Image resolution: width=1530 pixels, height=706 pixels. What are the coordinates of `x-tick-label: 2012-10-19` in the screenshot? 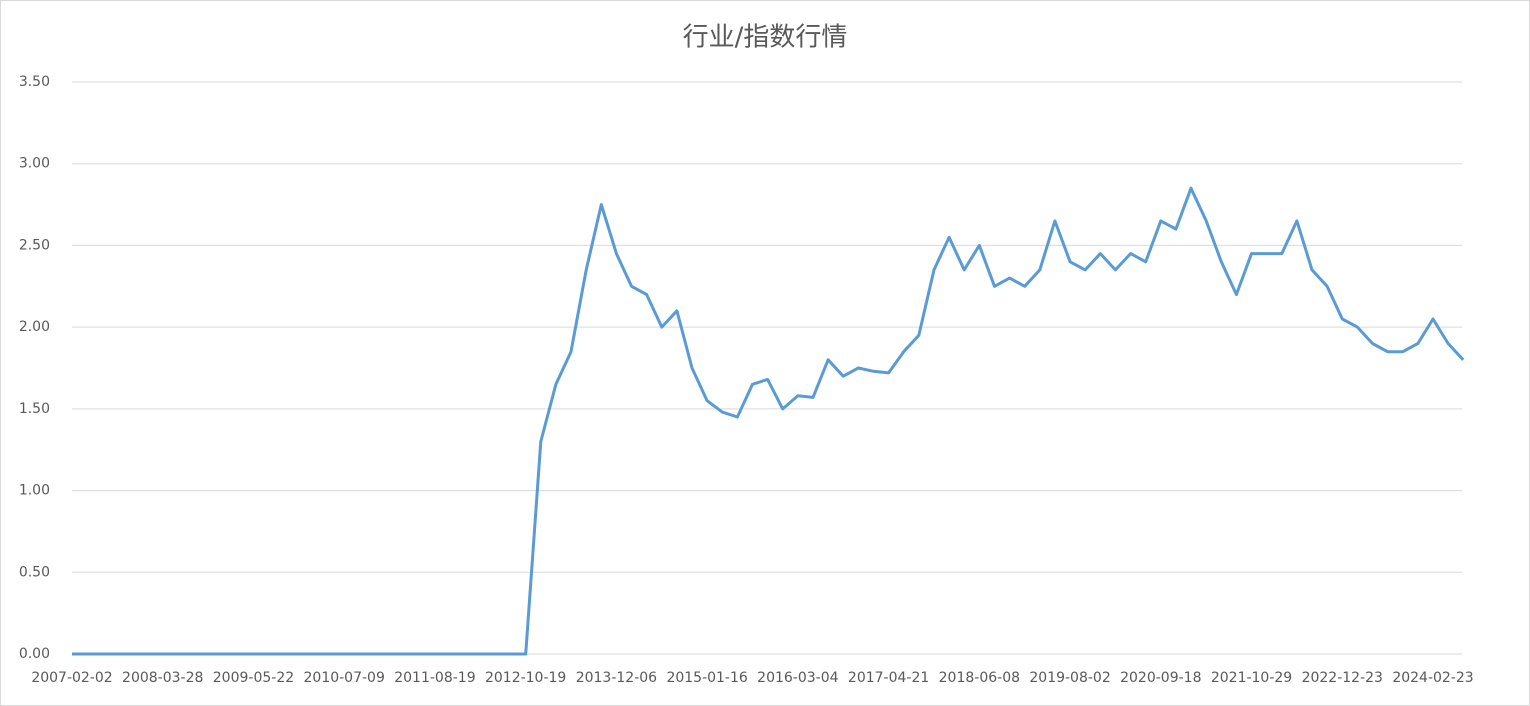 It's located at (525, 678).